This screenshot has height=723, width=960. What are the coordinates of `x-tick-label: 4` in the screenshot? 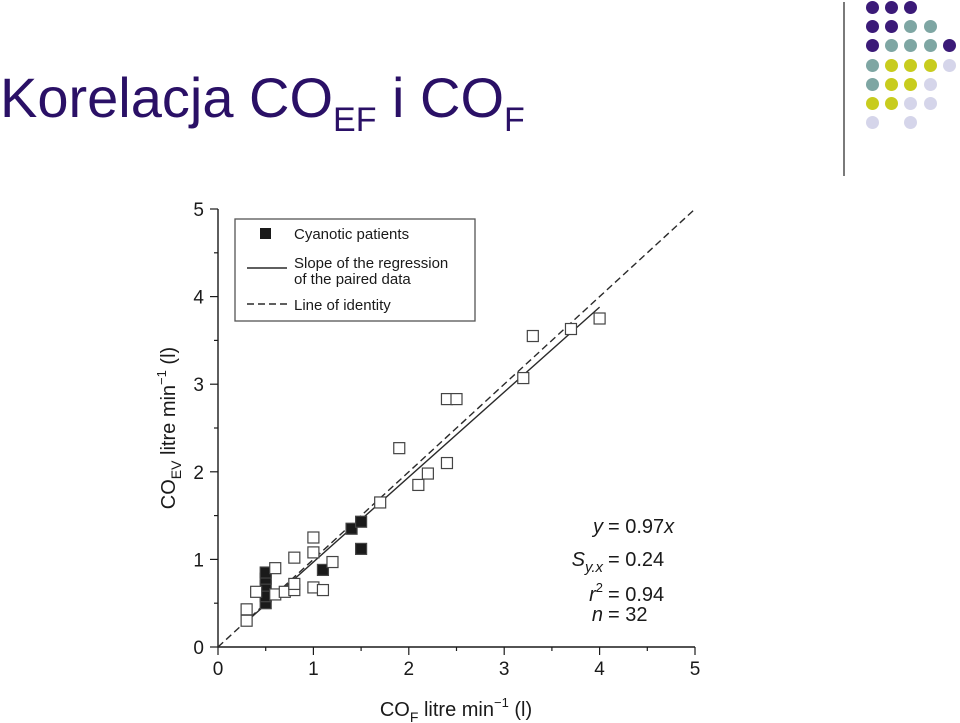 It's located at (599, 669).